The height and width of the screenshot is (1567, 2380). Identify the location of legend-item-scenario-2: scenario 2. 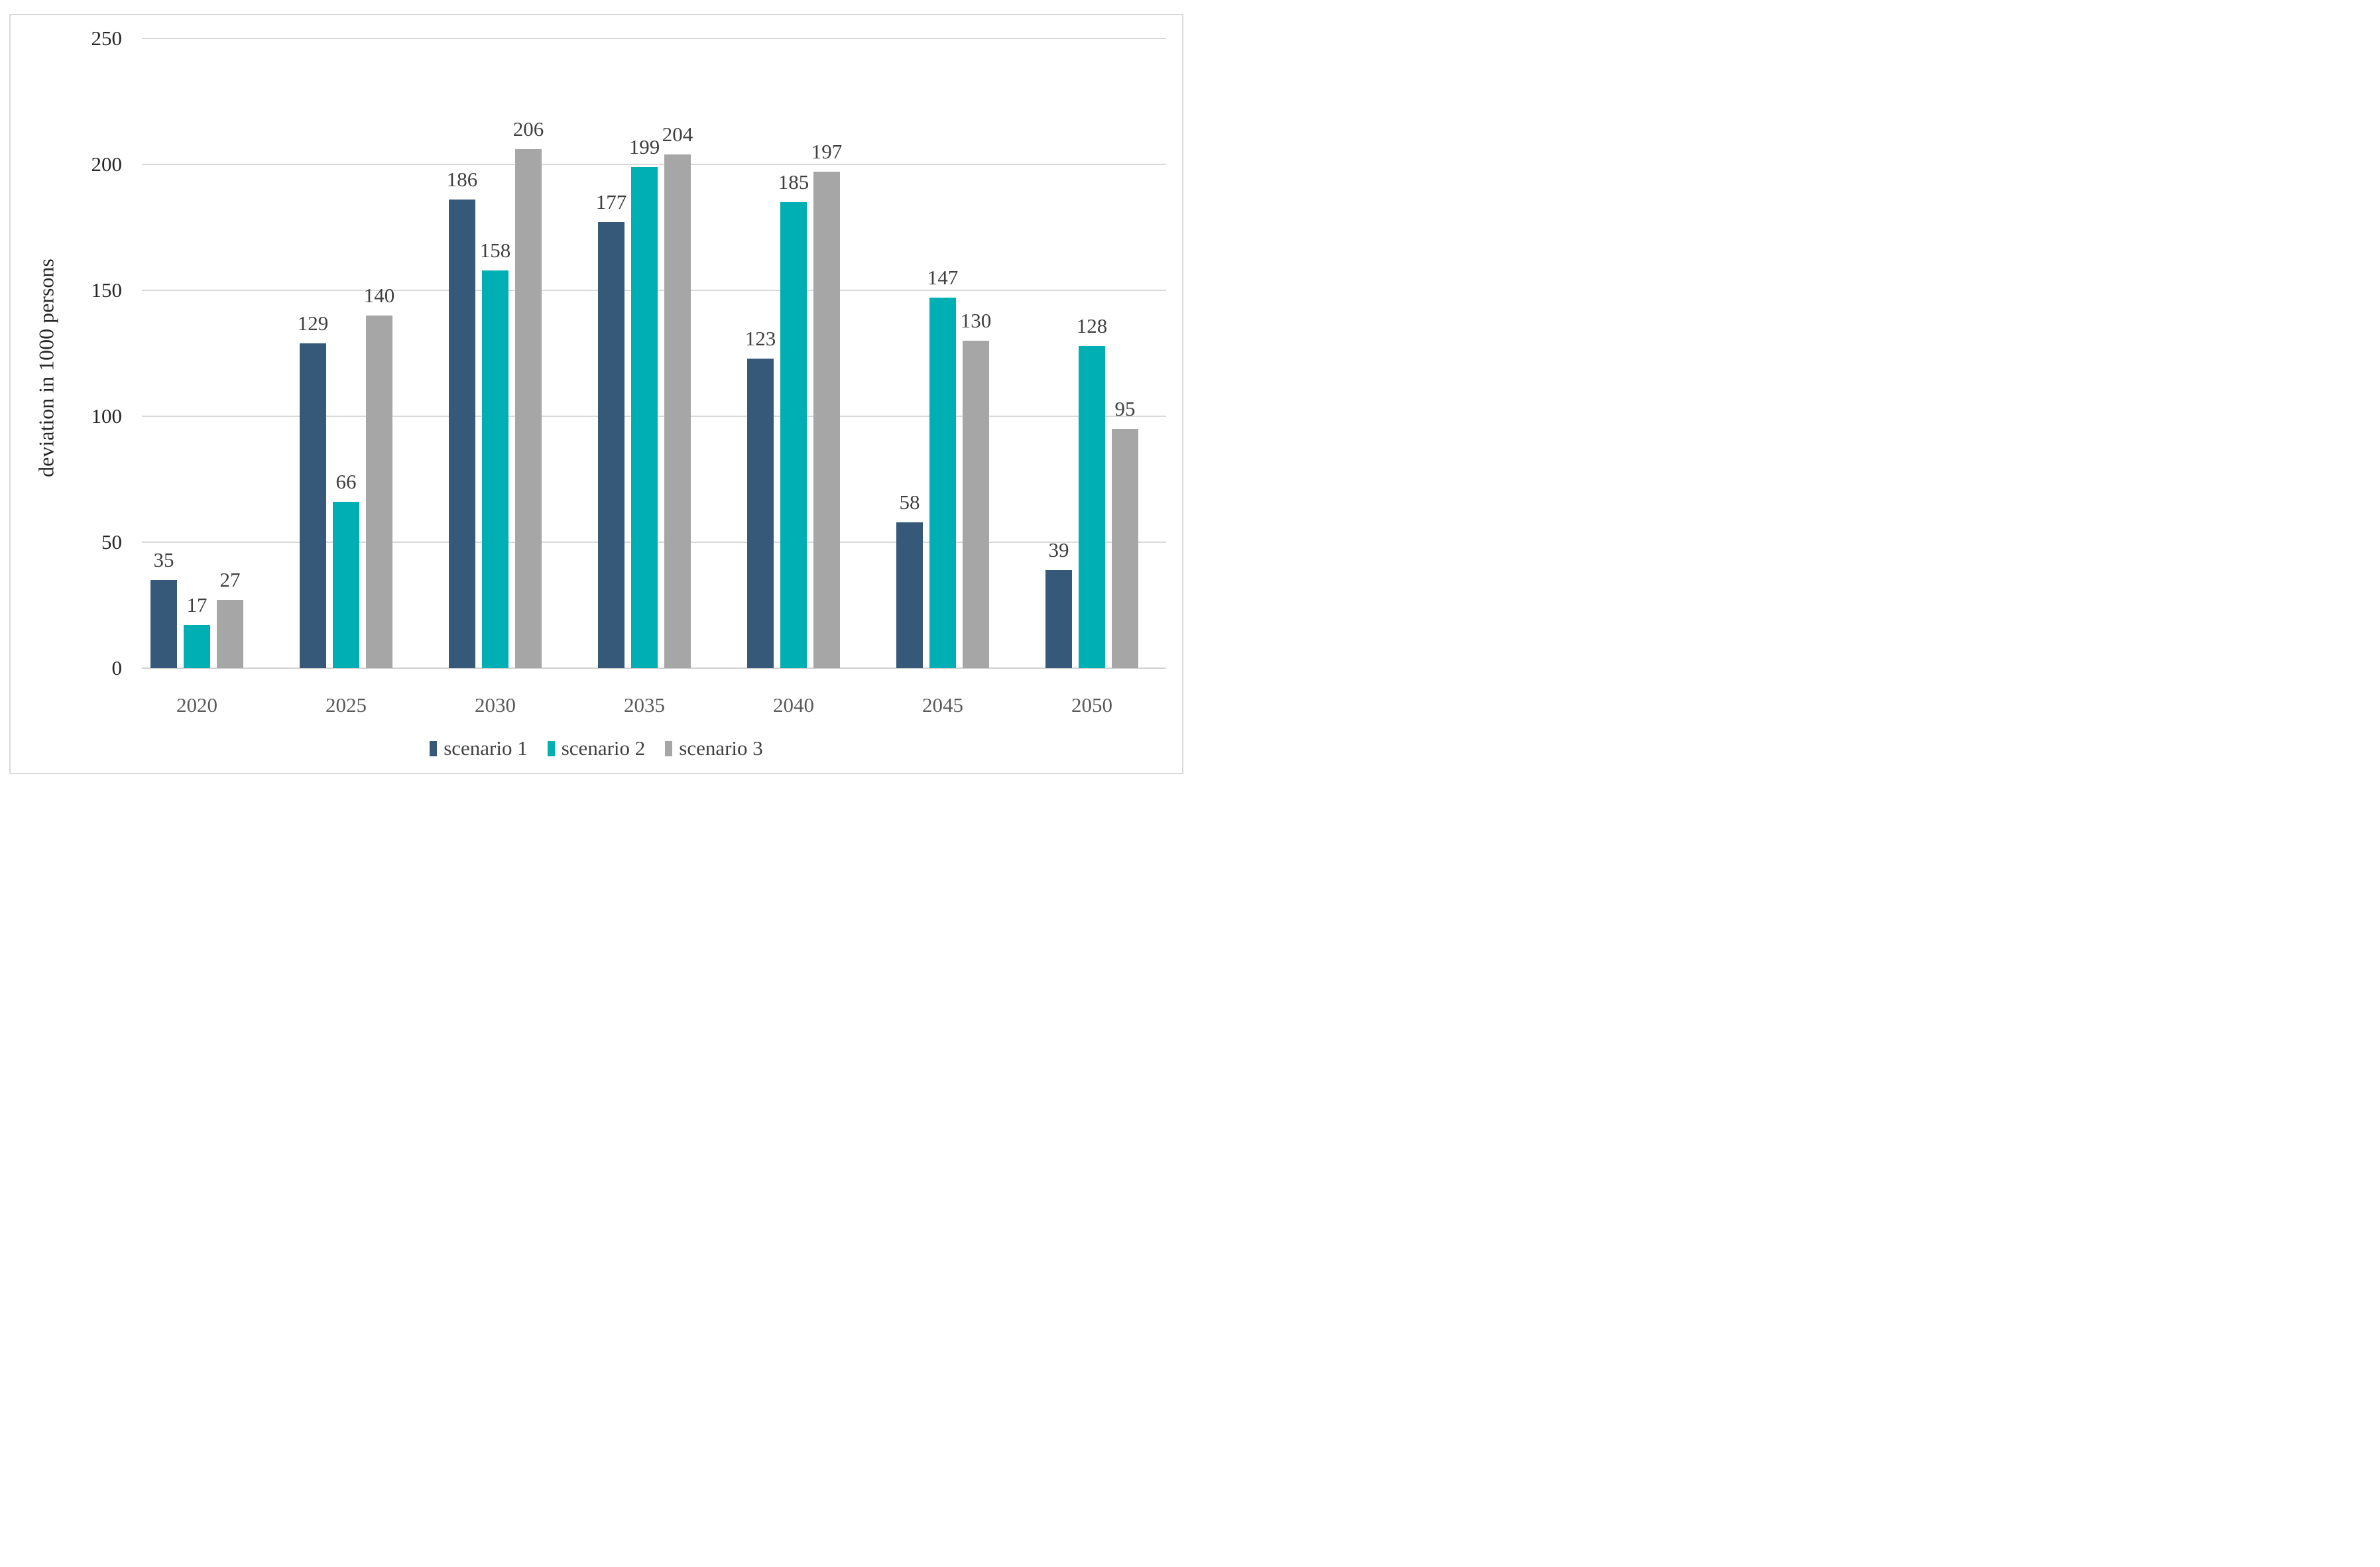
(596, 748).